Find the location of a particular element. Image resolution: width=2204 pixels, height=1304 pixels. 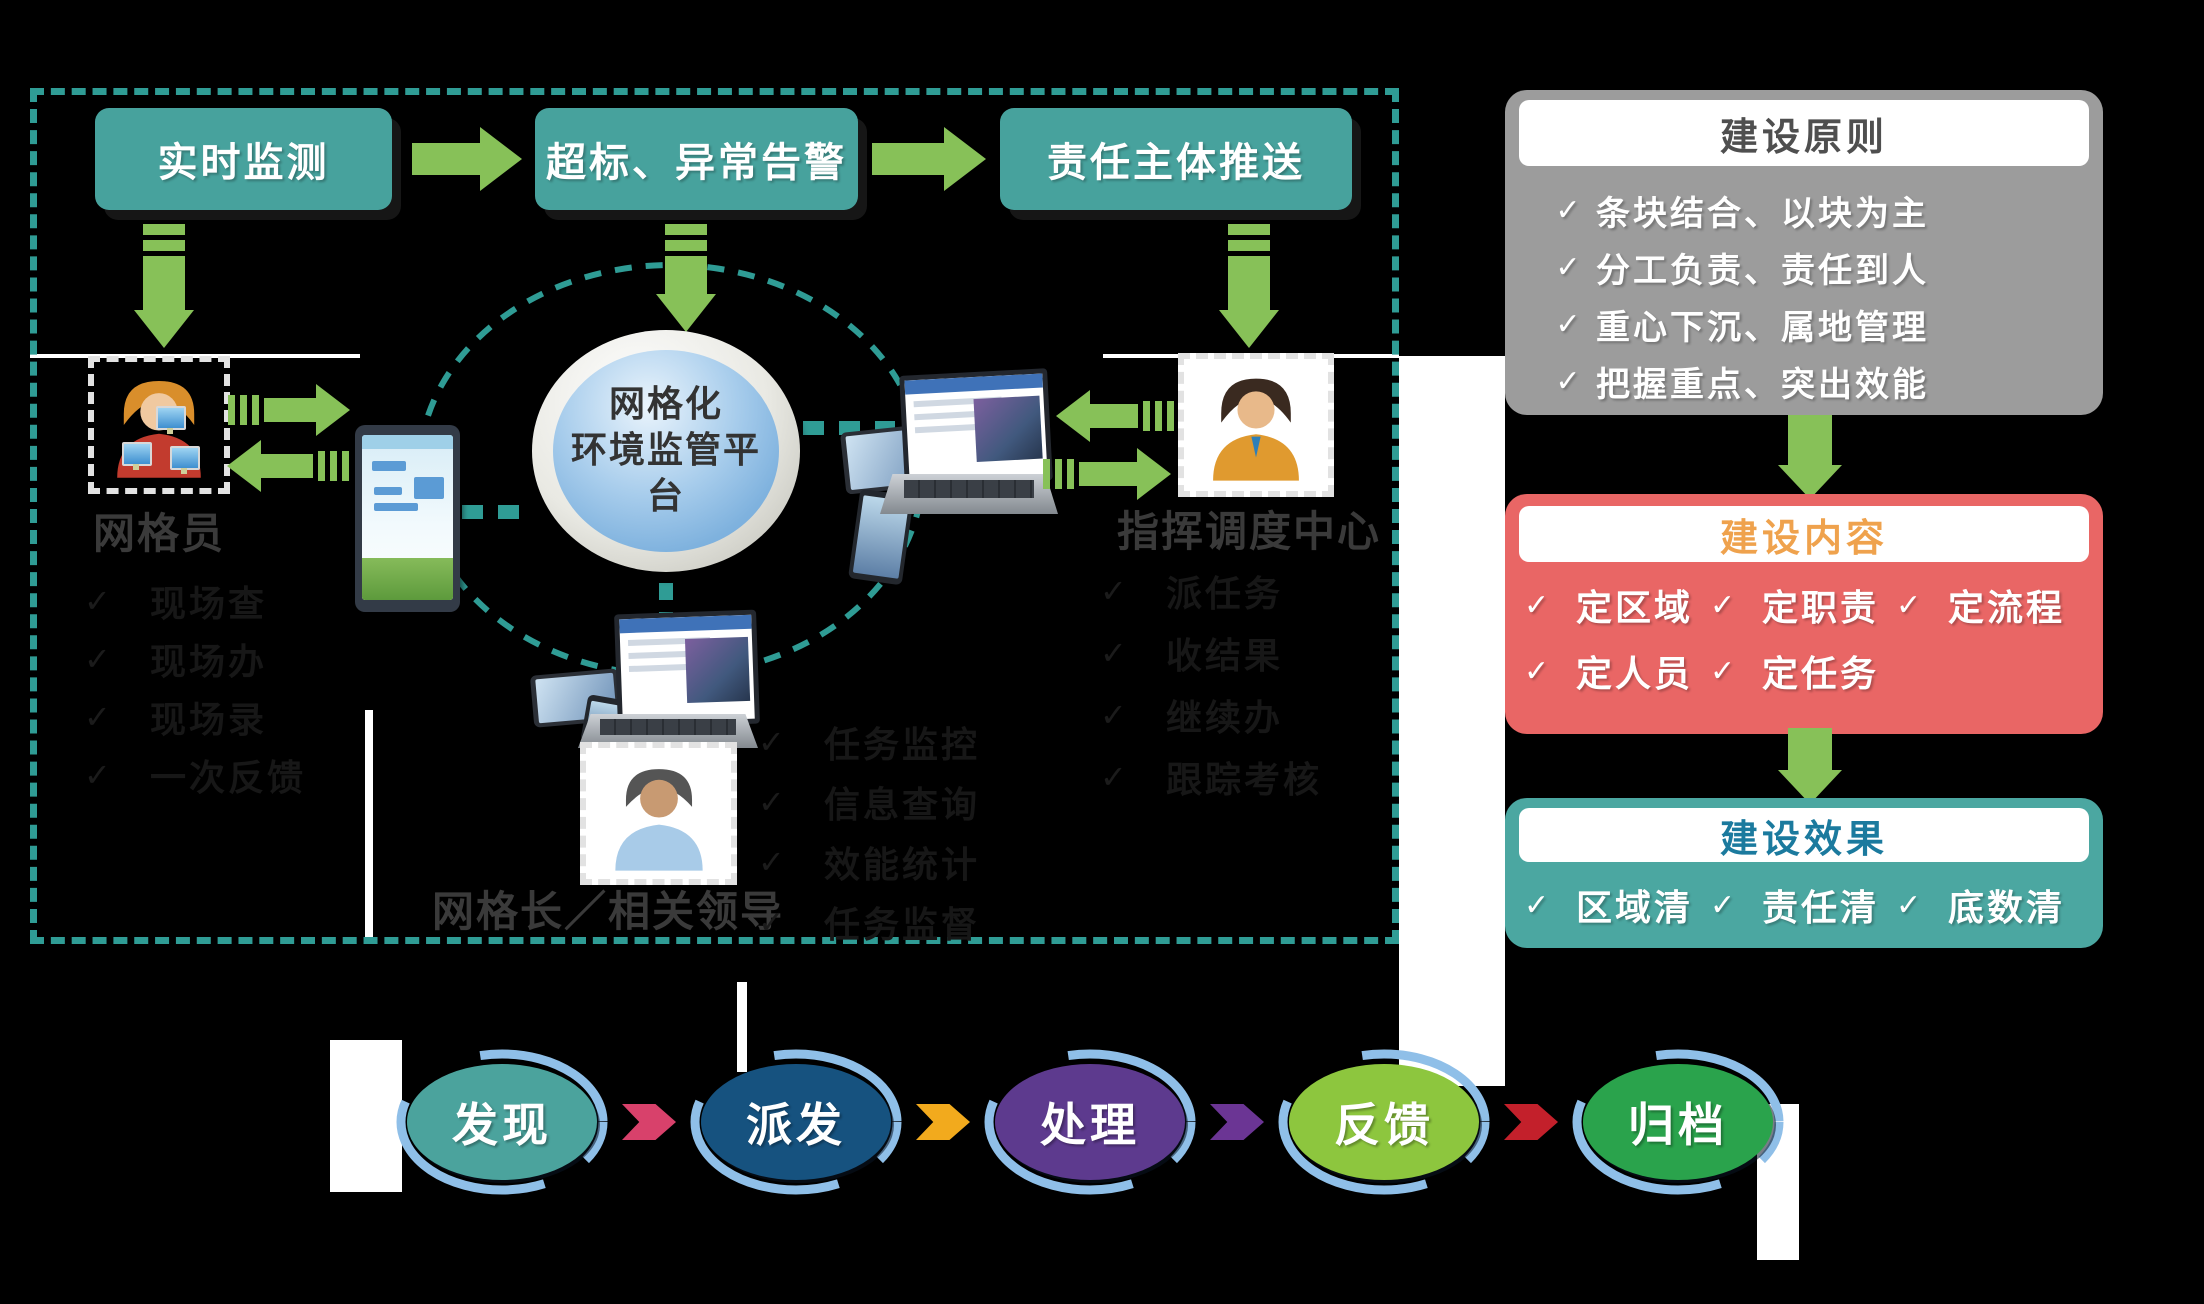

task-row: ✓ 一次反馈 is located at coordinates (195, 775).